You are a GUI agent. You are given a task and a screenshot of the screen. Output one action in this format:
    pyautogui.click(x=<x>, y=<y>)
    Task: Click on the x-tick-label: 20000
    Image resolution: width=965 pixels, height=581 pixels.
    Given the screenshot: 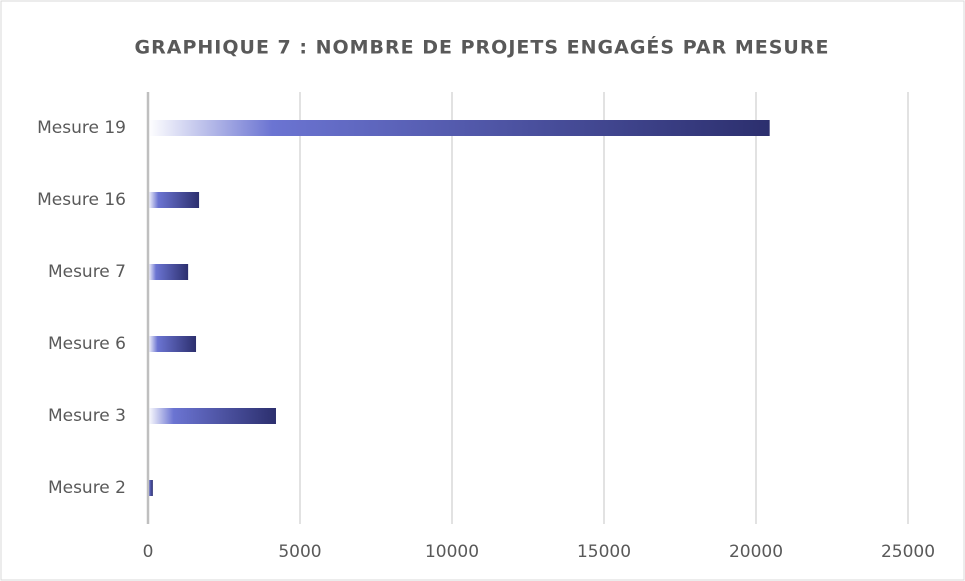 What is the action you would take?
    pyautogui.click(x=756, y=552)
    